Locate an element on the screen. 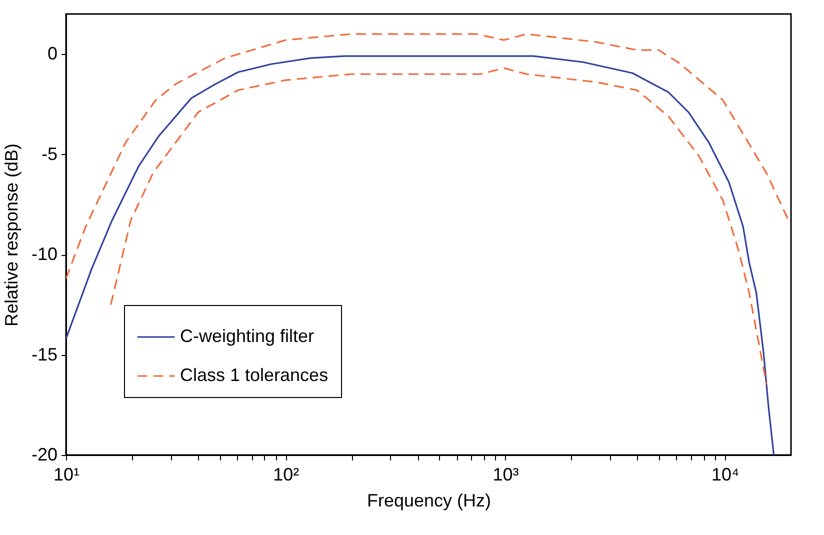 The height and width of the screenshot is (535, 824). x-tick-label: 10² is located at coordinates (286, 474).